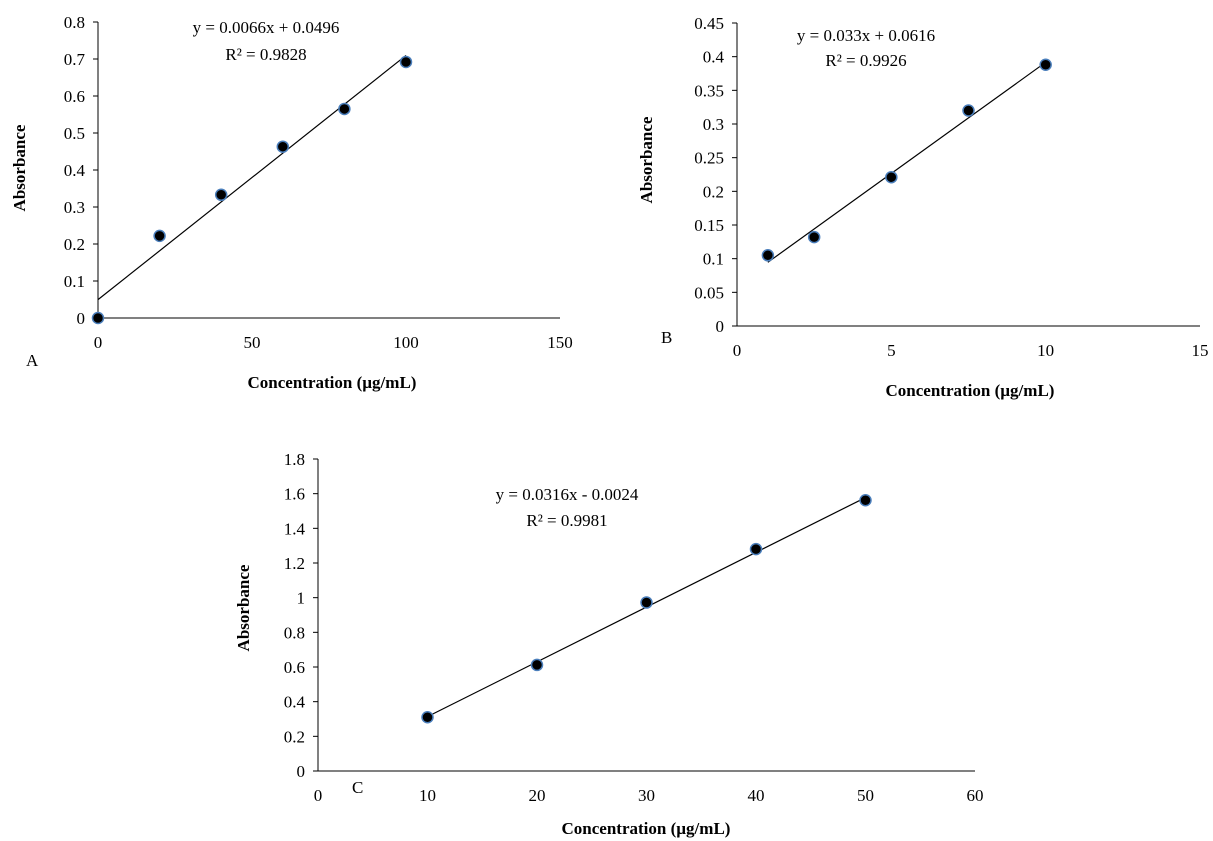 The width and height of the screenshot is (1213, 841). What do you see at coordinates (709, 23) in the screenshot?
I see `y-tick-label: 0.45` at bounding box center [709, 23].